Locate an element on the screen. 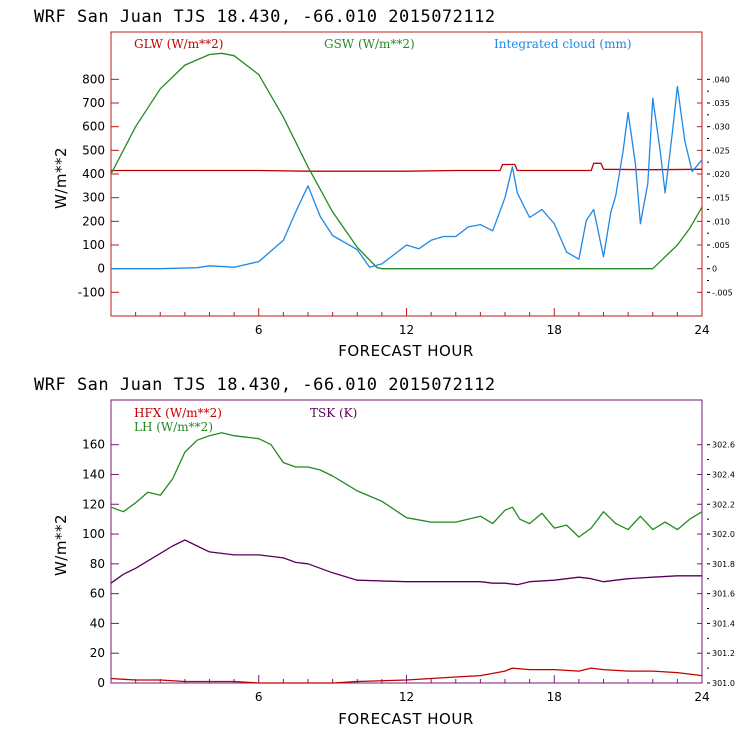  bottom-series-hfx-line is located at coordinates (406, 675).